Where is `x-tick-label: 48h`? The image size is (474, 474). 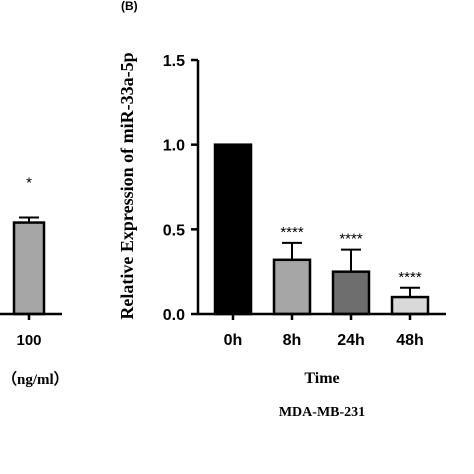 x-tick-label: 48h is located at coordinates (410, 340).